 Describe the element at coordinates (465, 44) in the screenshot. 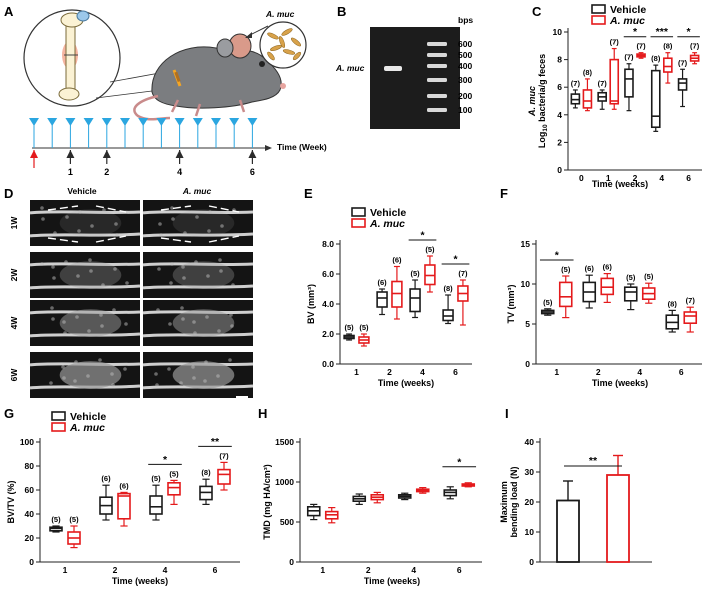

I see `ladder-label: 600` at that location.